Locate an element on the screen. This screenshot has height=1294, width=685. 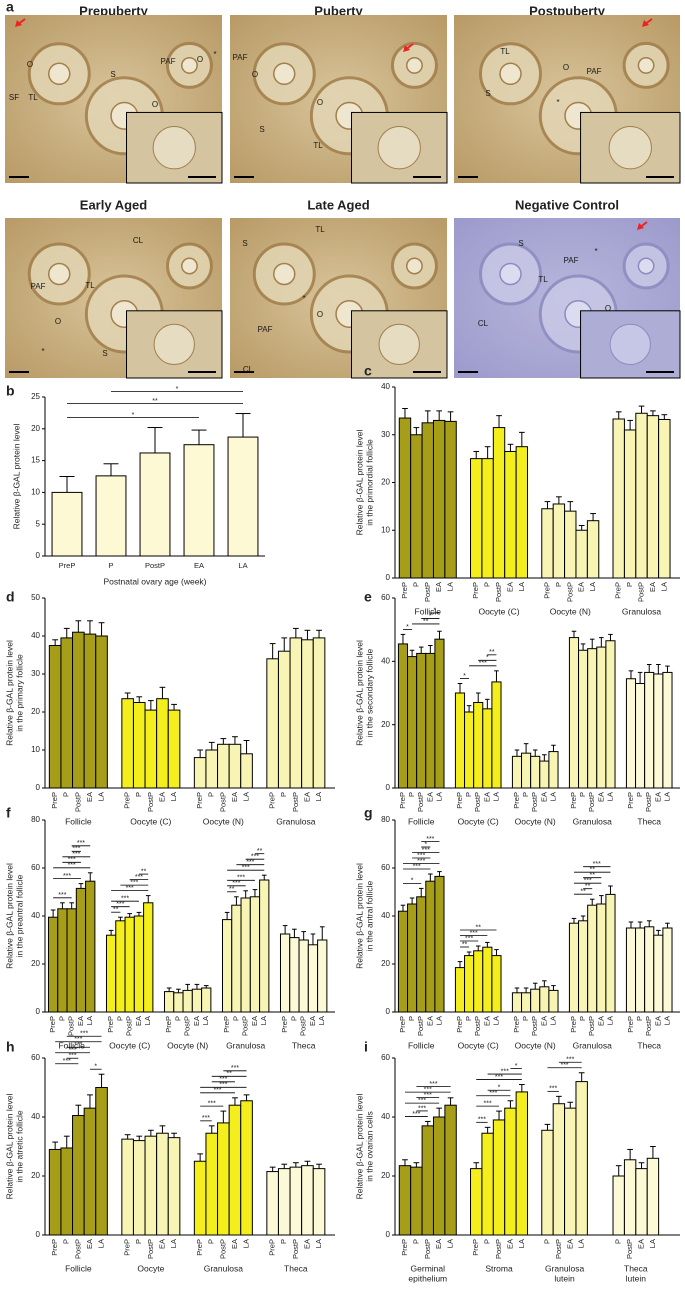
y-tick-label: 20 is located at coordinates (385, 963).